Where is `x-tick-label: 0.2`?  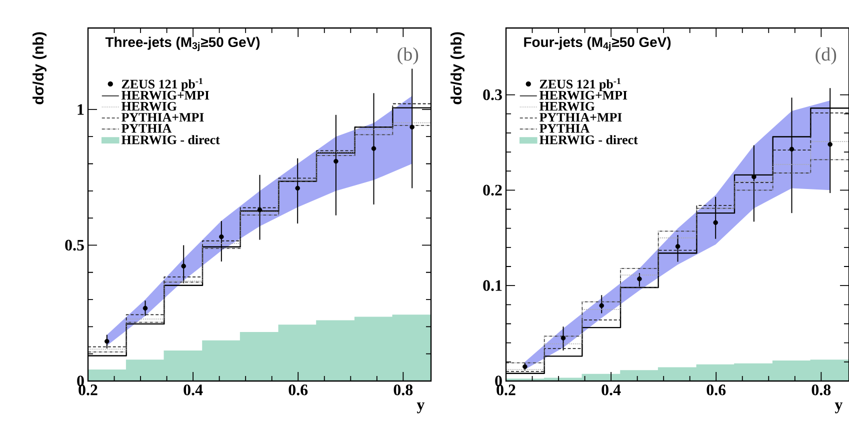 x-tick-label: 0.2 is located at coordinates (506, 390).